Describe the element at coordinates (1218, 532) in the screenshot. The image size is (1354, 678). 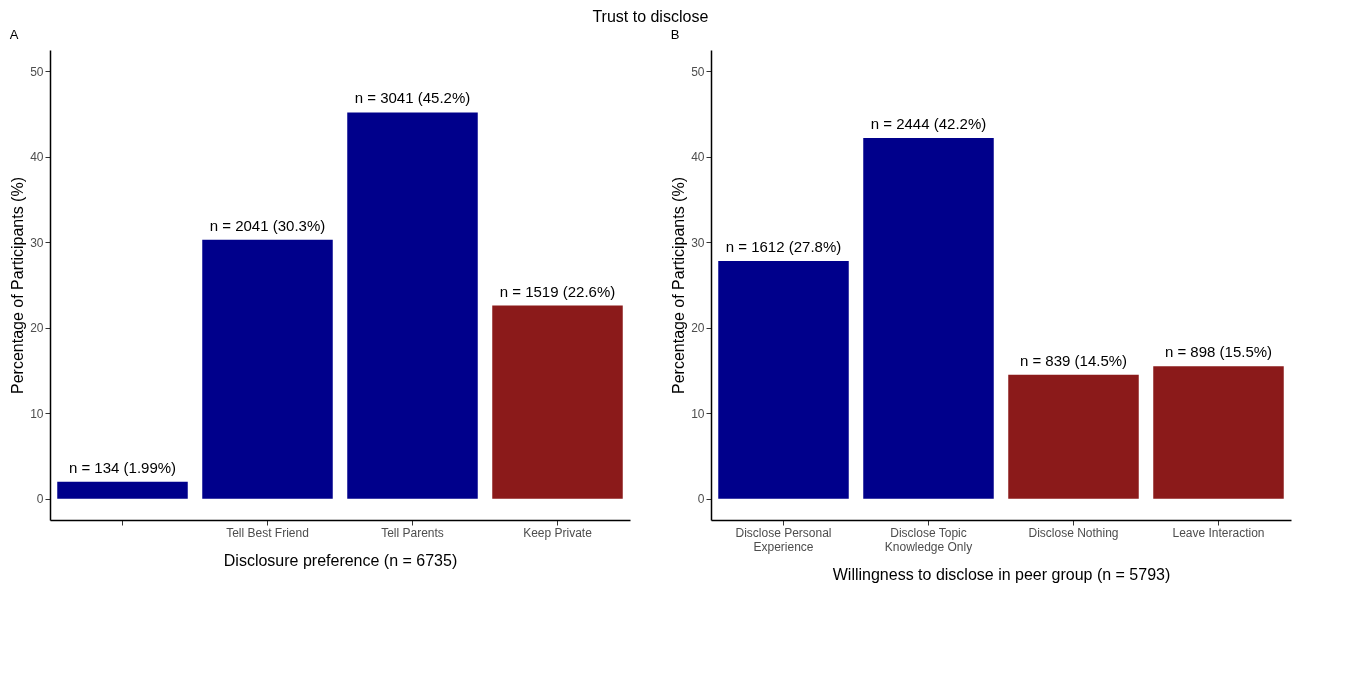
I see `x-tick-label: Leave Interaction` at that location.